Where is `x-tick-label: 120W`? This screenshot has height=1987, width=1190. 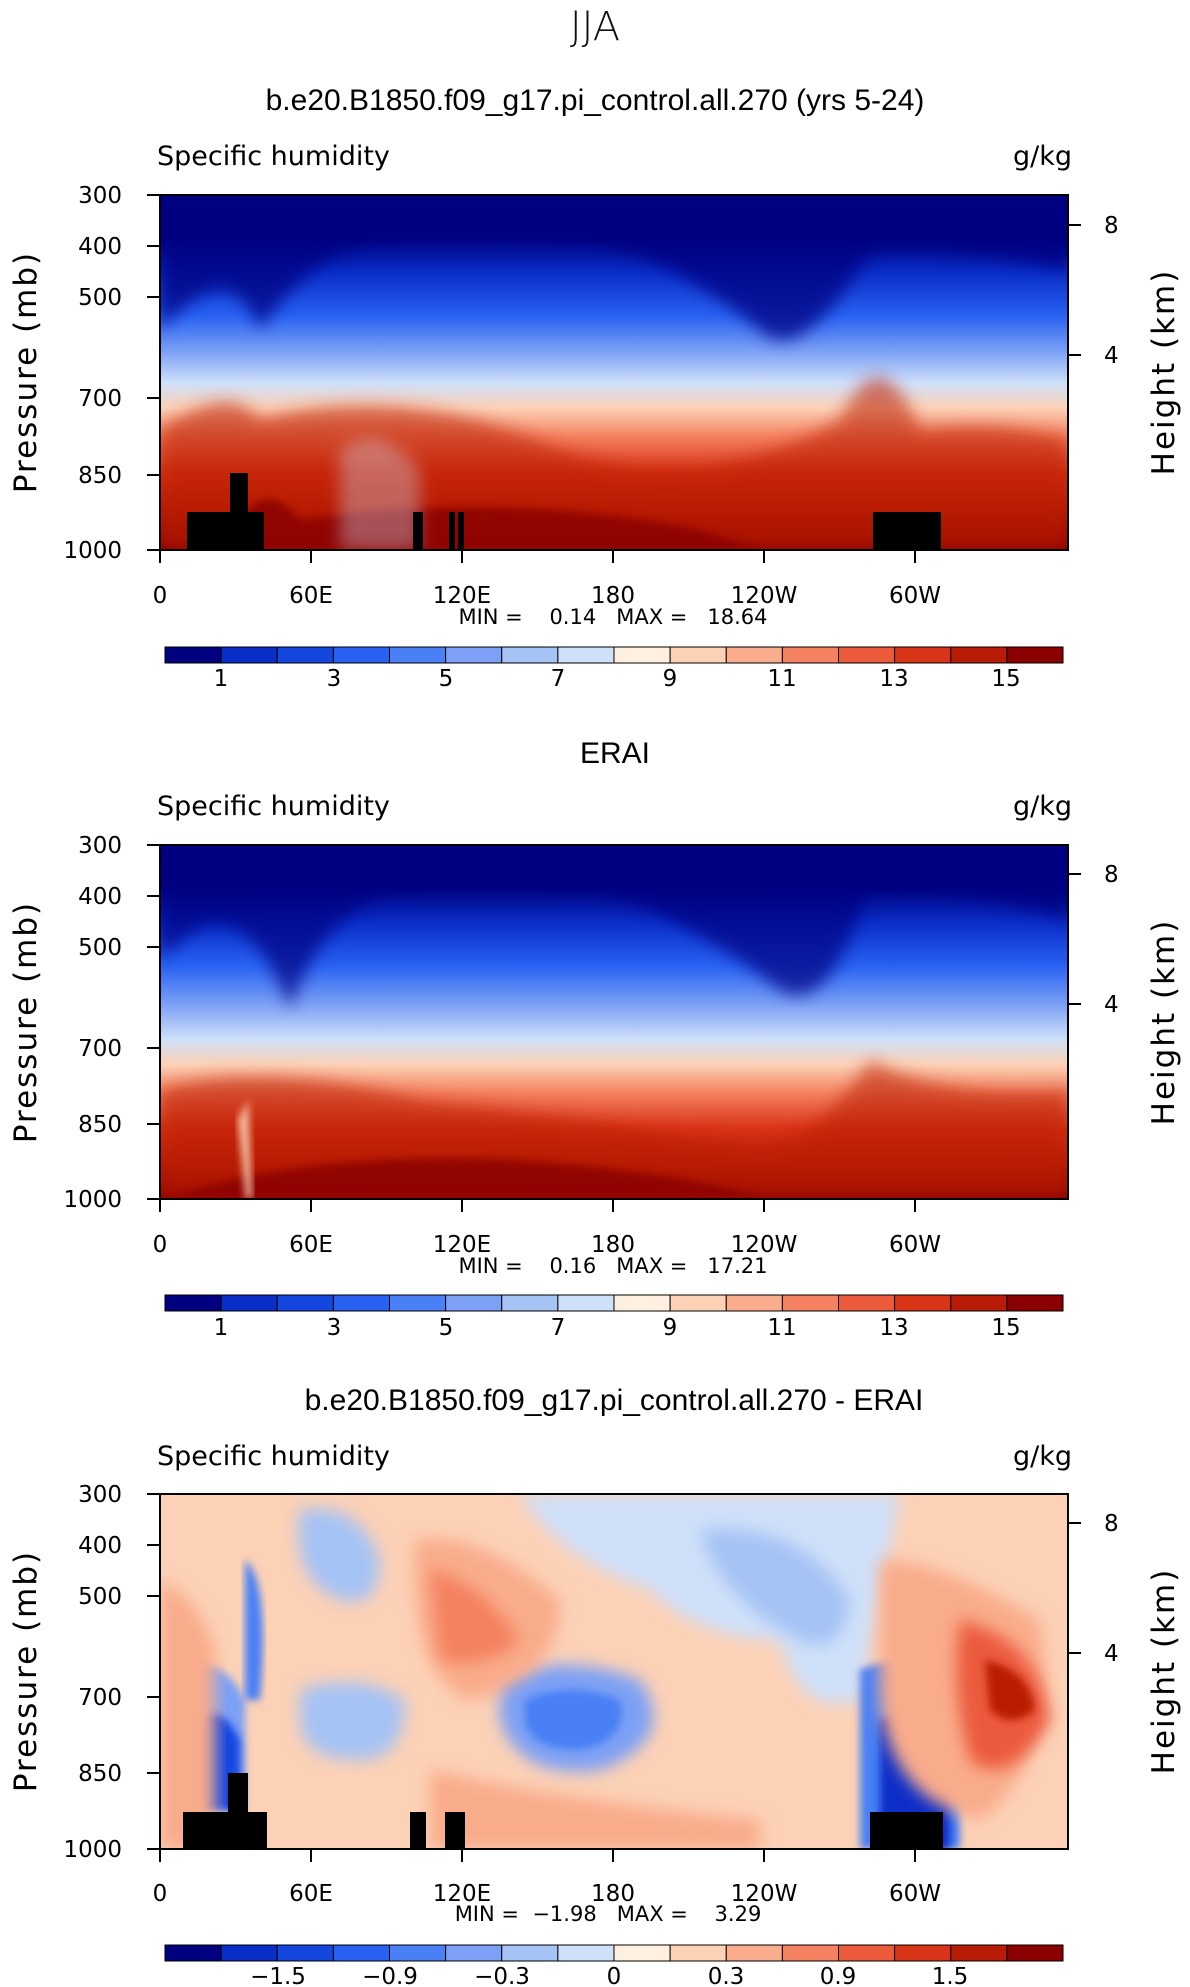 x-tick-label: 120W is located at coordinates (764, 1894).